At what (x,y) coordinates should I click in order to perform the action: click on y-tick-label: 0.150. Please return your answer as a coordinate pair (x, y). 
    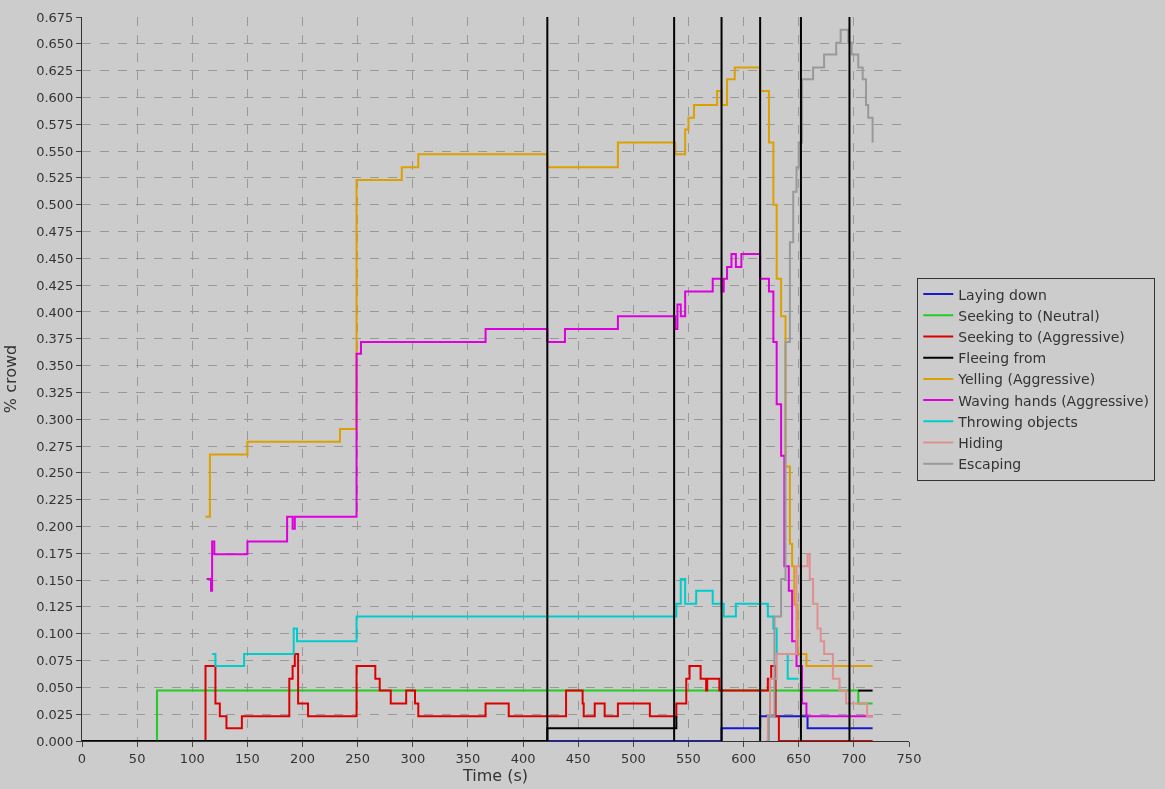
    Looking at the image, I should click on (55, 580).